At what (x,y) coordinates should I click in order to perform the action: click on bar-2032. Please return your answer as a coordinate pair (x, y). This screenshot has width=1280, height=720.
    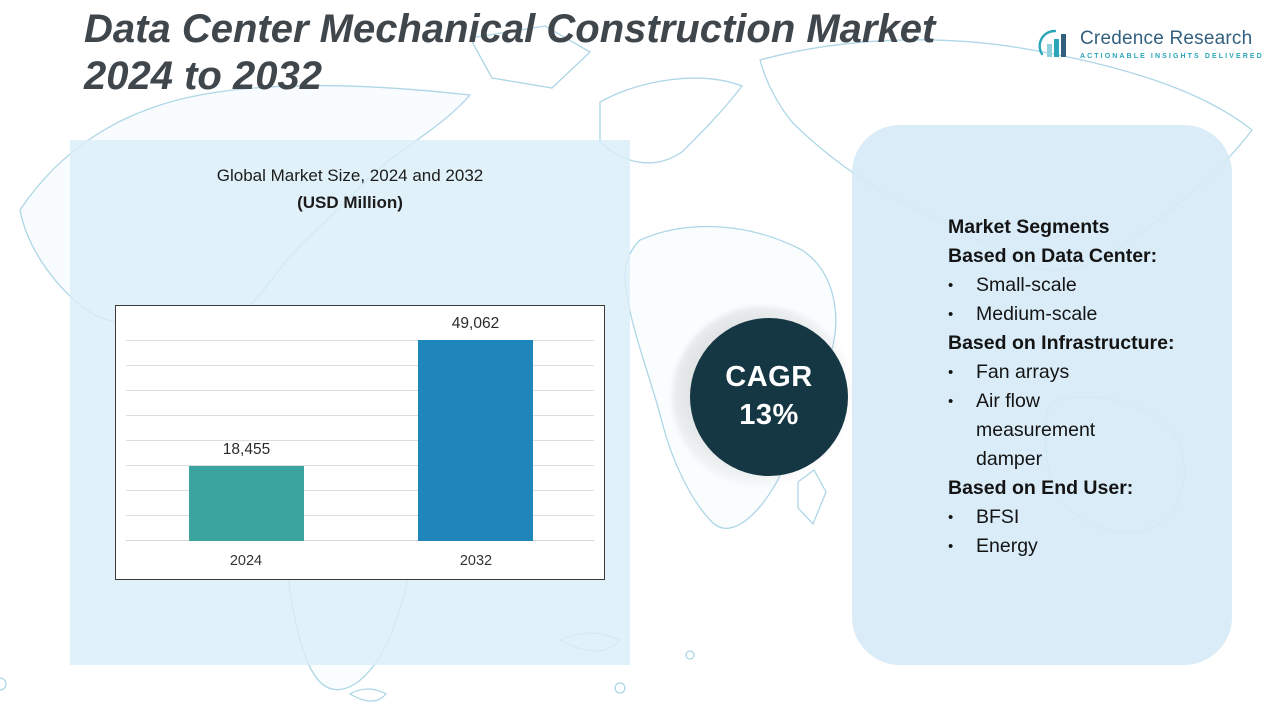
    Looking at the image, I should click on (475, 440).